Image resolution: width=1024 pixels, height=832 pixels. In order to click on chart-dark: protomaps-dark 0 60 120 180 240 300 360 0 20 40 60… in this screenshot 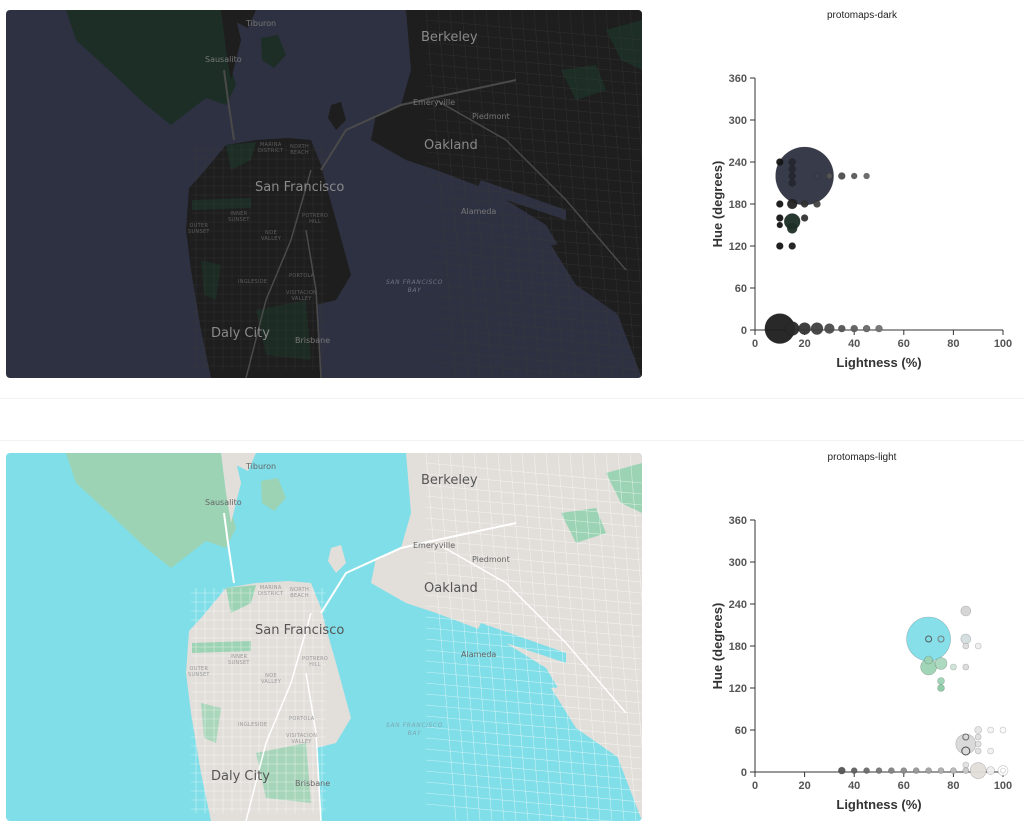, I will do `click(862, 195)`.